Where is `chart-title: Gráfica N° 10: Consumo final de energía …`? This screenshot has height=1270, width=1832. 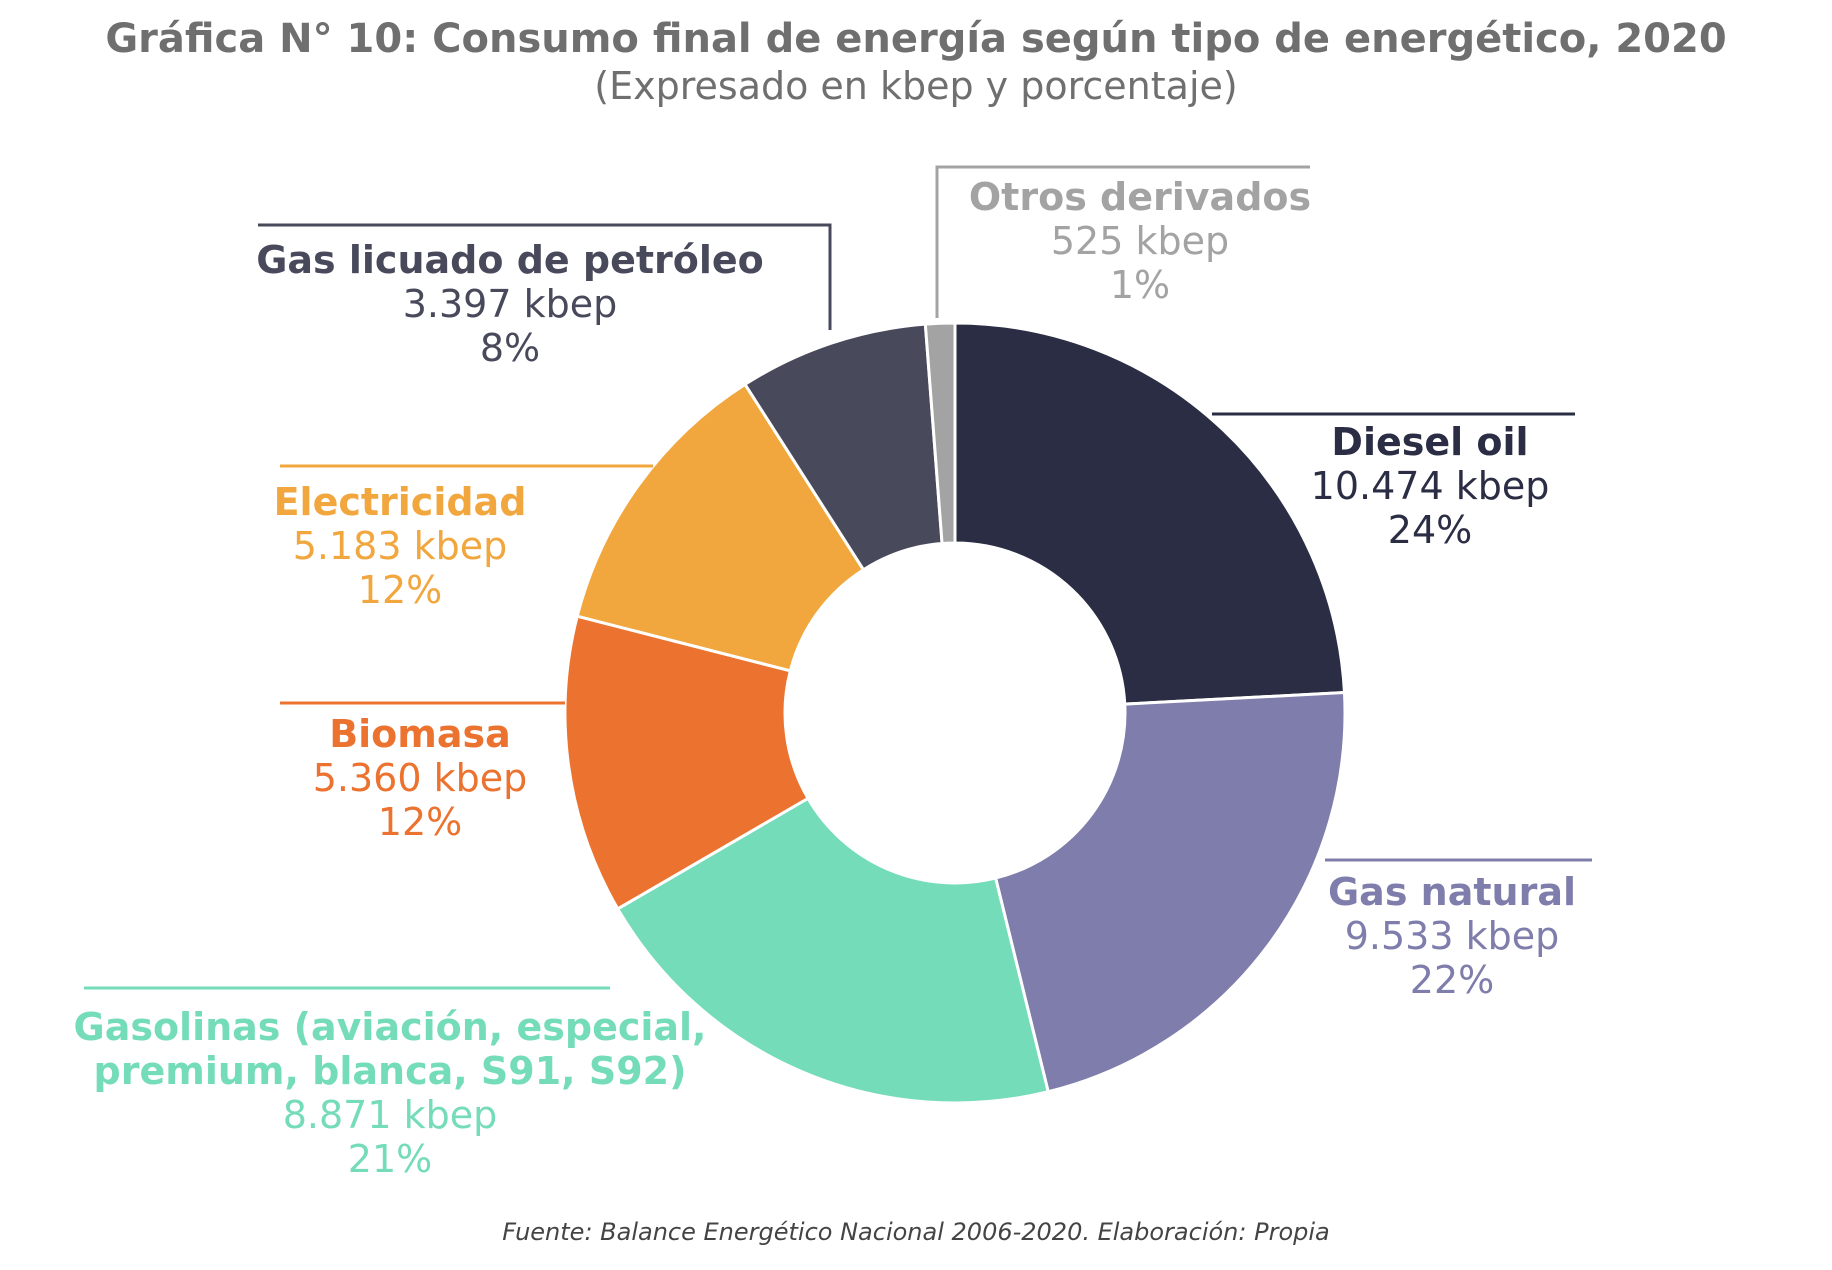
chart-title: Gráfica N° 10: Consumo final de energía … is located at coordinates (916, 39).